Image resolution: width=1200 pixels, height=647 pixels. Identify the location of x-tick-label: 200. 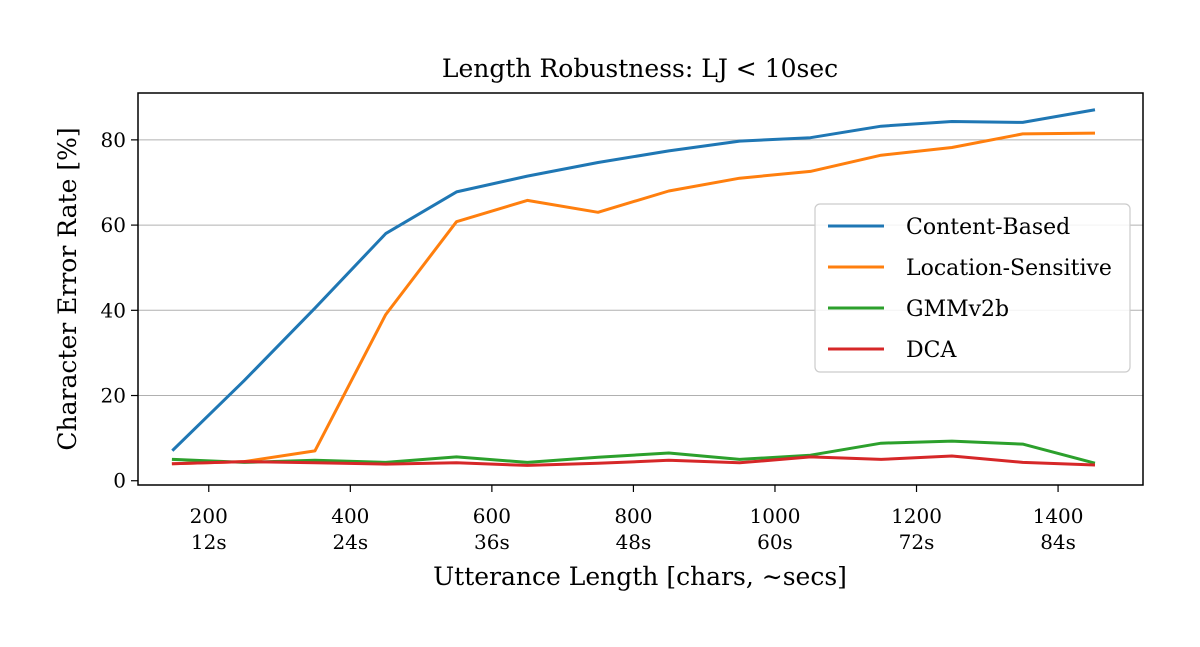
(209, 516).